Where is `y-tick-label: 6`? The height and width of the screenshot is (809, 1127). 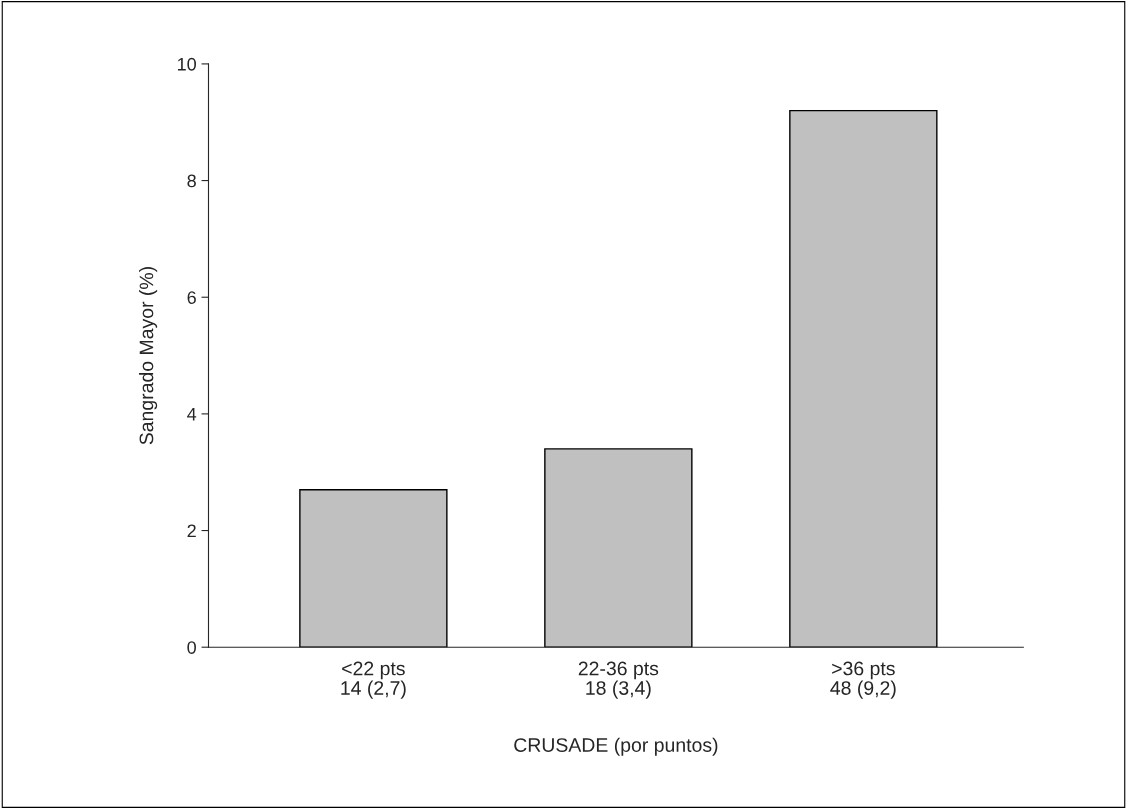 y-tick-label: 6 is located at coordinates (191, 297).